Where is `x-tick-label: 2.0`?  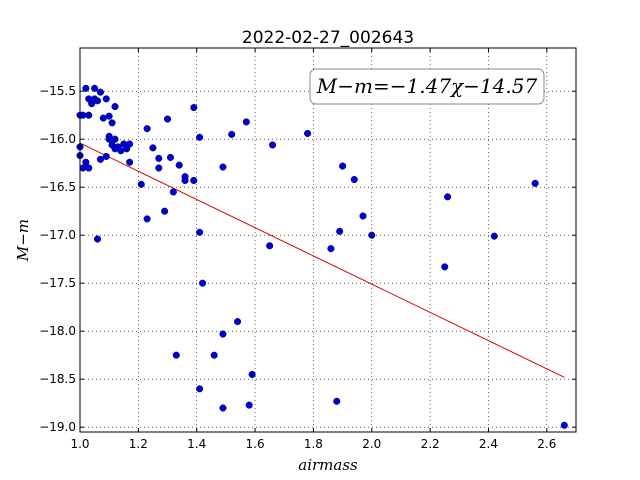 x-tick-label: 2.0 is located at coordinates (371, 444).